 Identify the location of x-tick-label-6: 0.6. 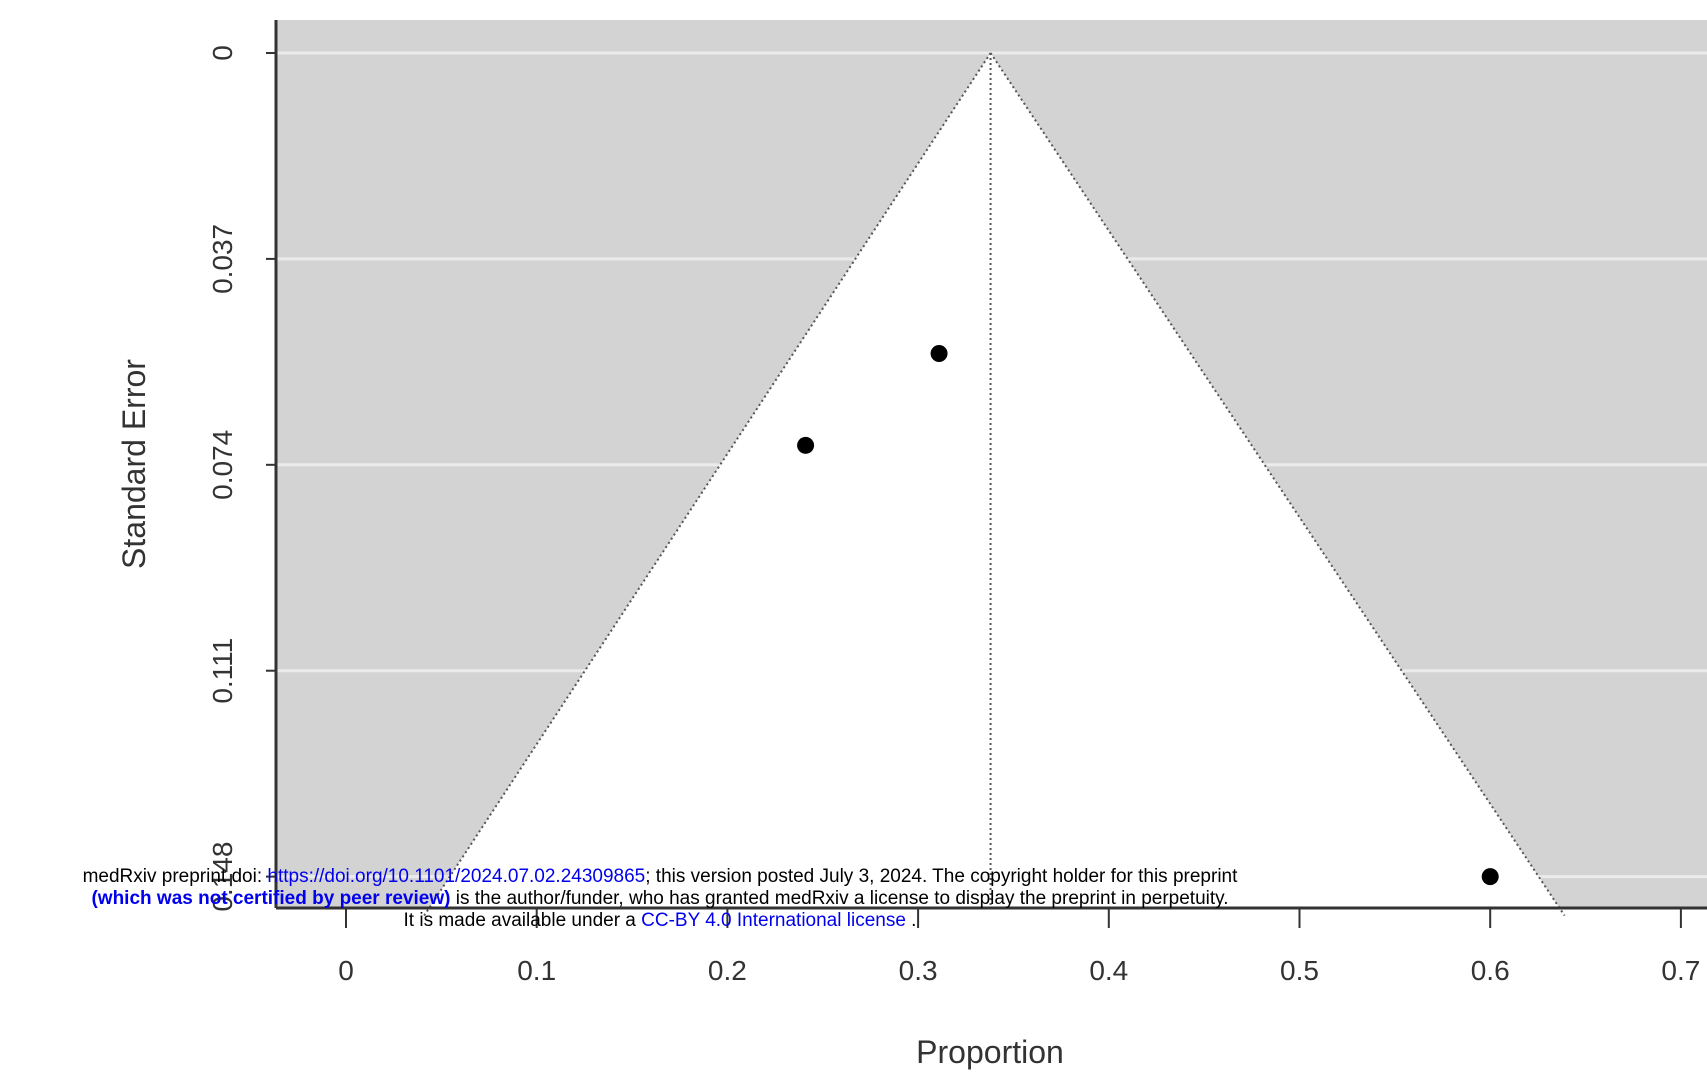
(1490, 970).